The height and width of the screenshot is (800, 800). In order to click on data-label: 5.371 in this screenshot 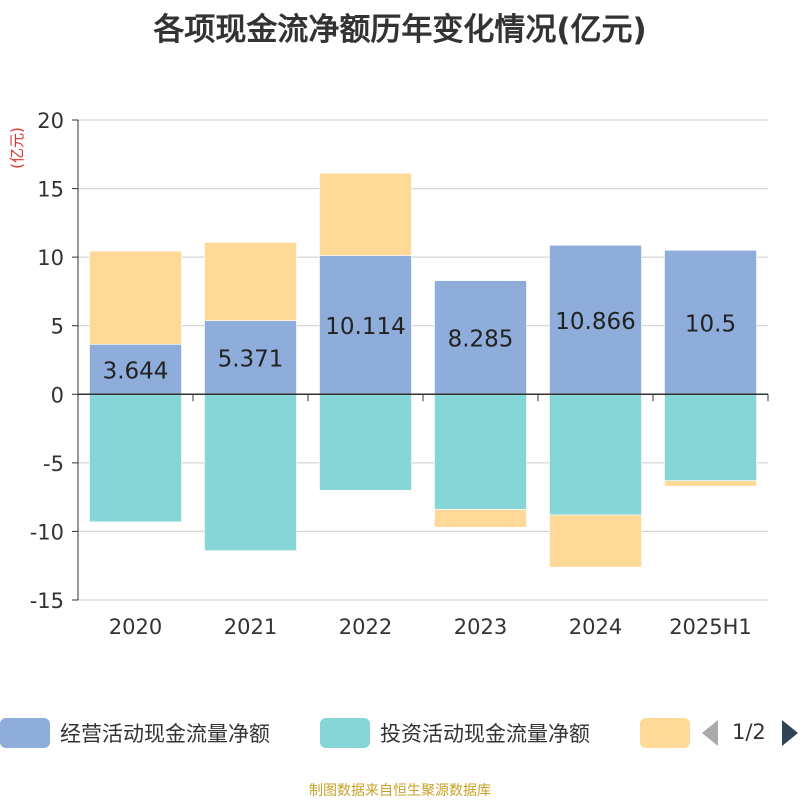, I will do `click(251, 359)`.